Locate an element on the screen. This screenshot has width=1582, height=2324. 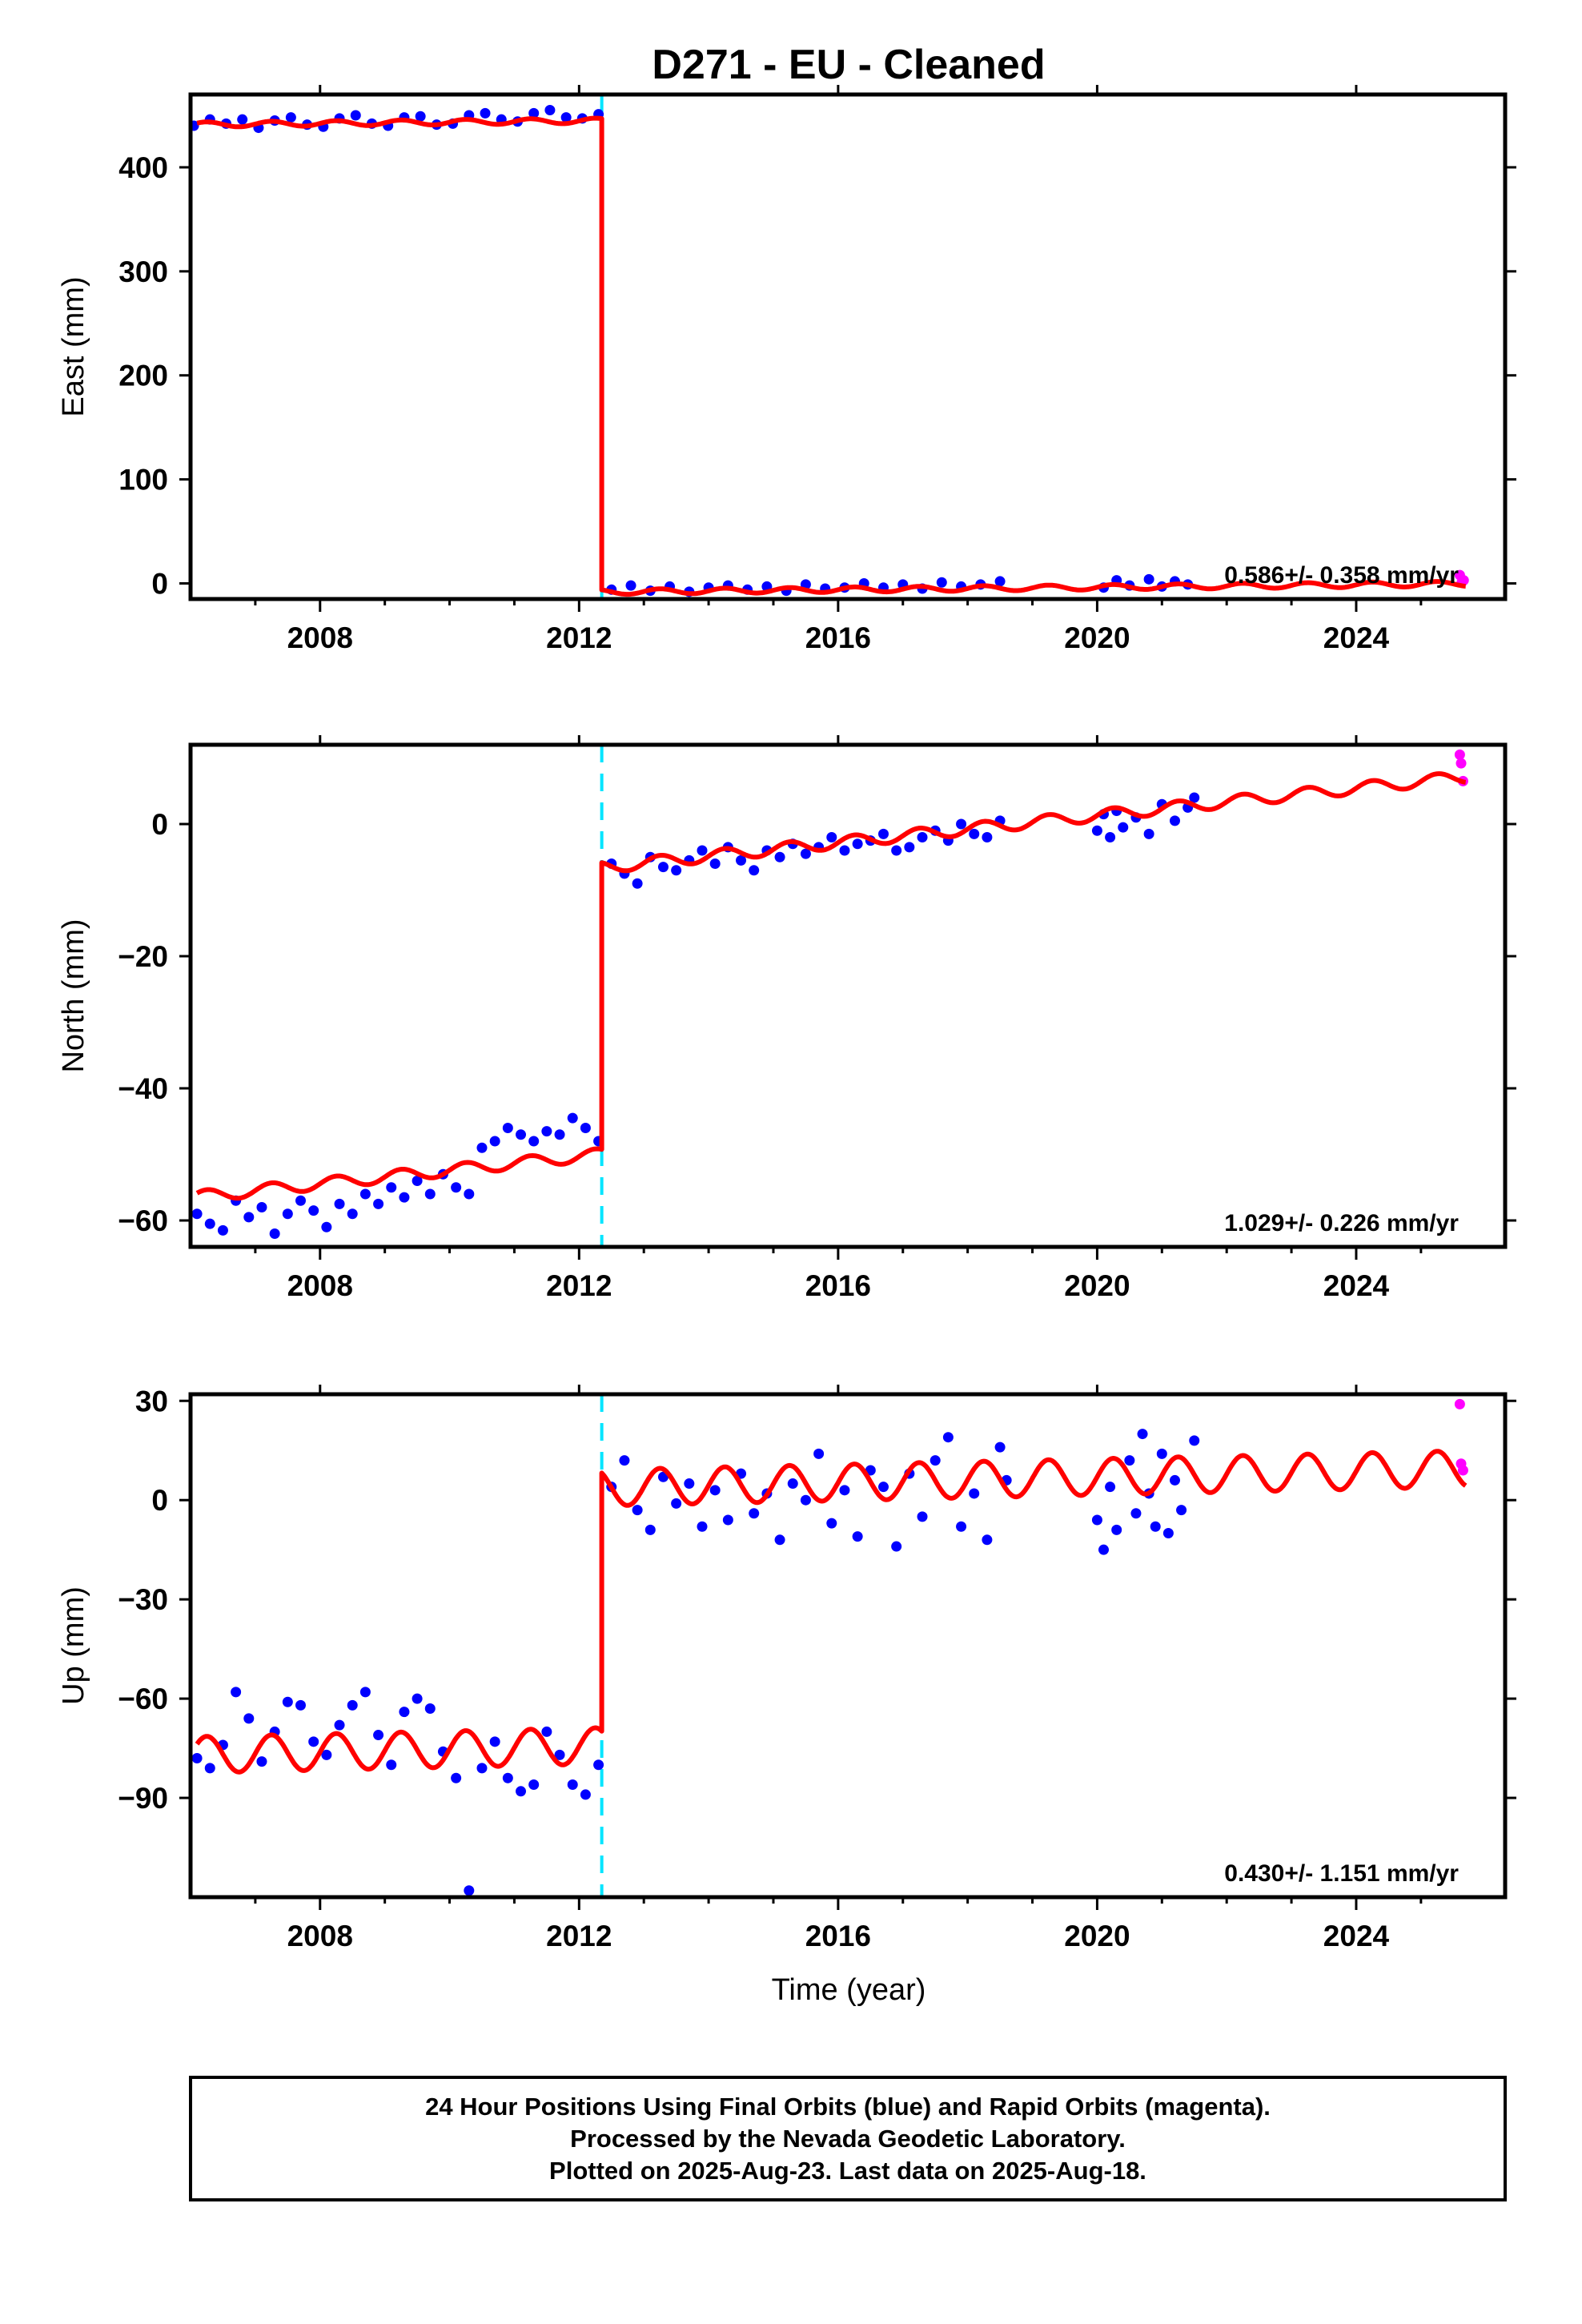
up-ytick-label--30: −30 is located at coordinates (143, 1599).